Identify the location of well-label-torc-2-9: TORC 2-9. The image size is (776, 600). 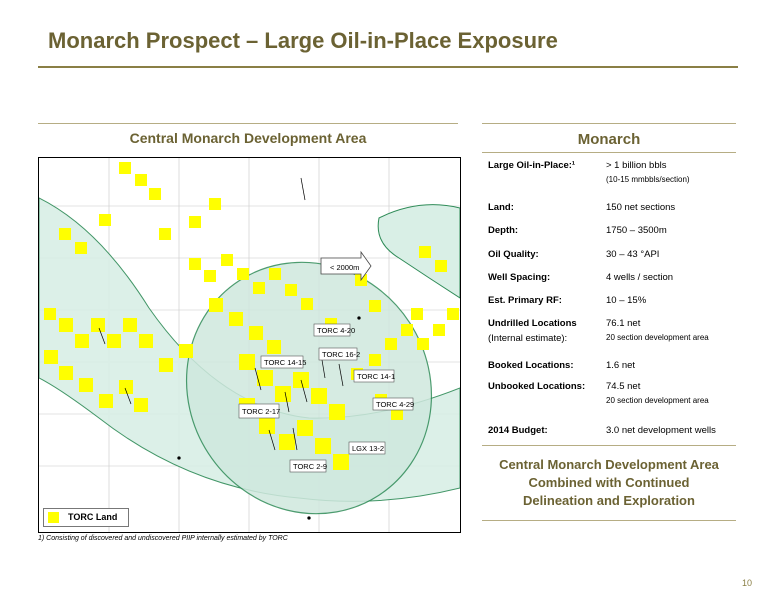
(310, 466).